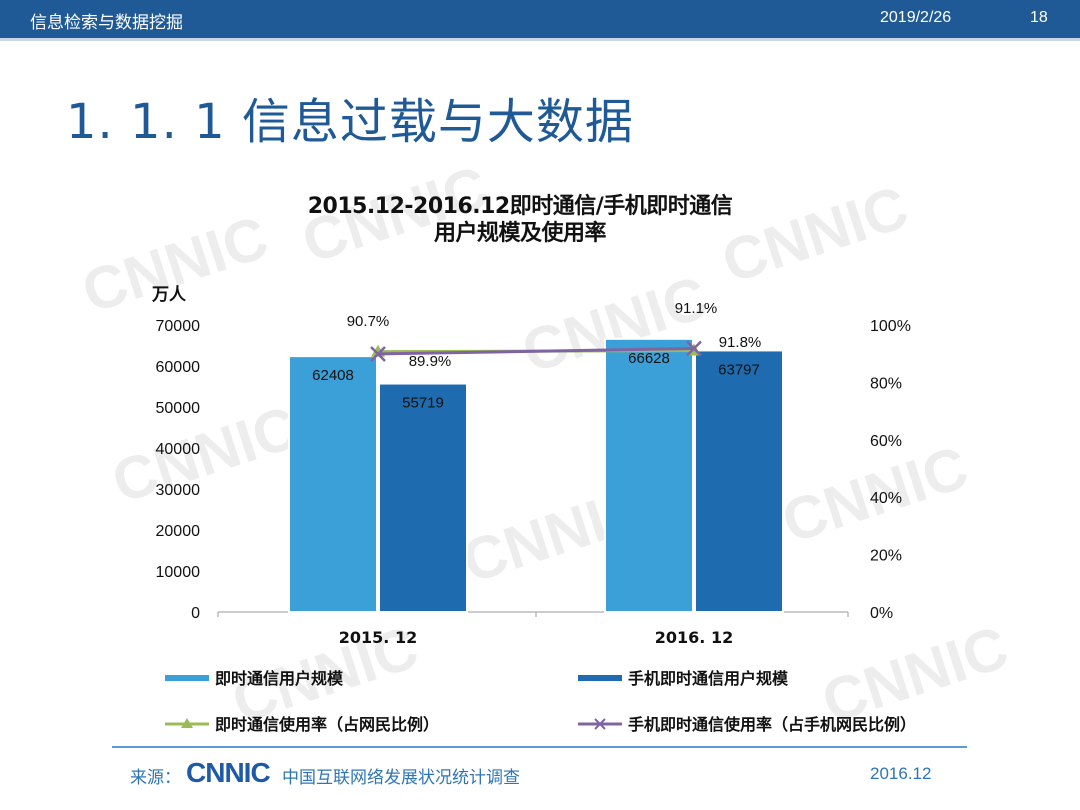 This screenshot has height=810, width=1080. What do you see at coordinates (886, 441) in the screenshot?
I see `y-right-tick-label: 60%` at bounding box center [886, 441].